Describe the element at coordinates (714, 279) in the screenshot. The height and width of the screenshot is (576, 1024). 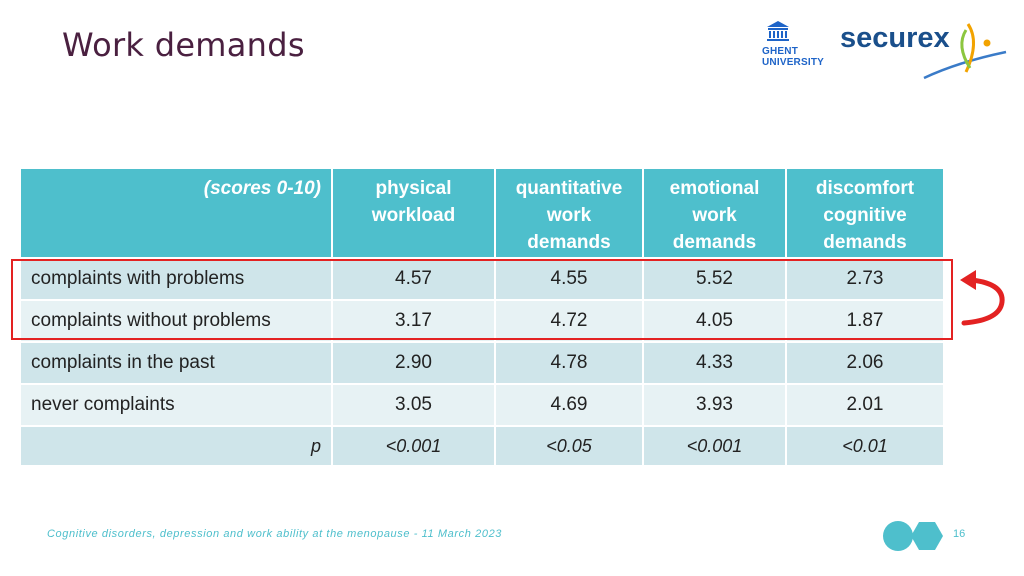
I see `table-cell: 5.52` at that location.